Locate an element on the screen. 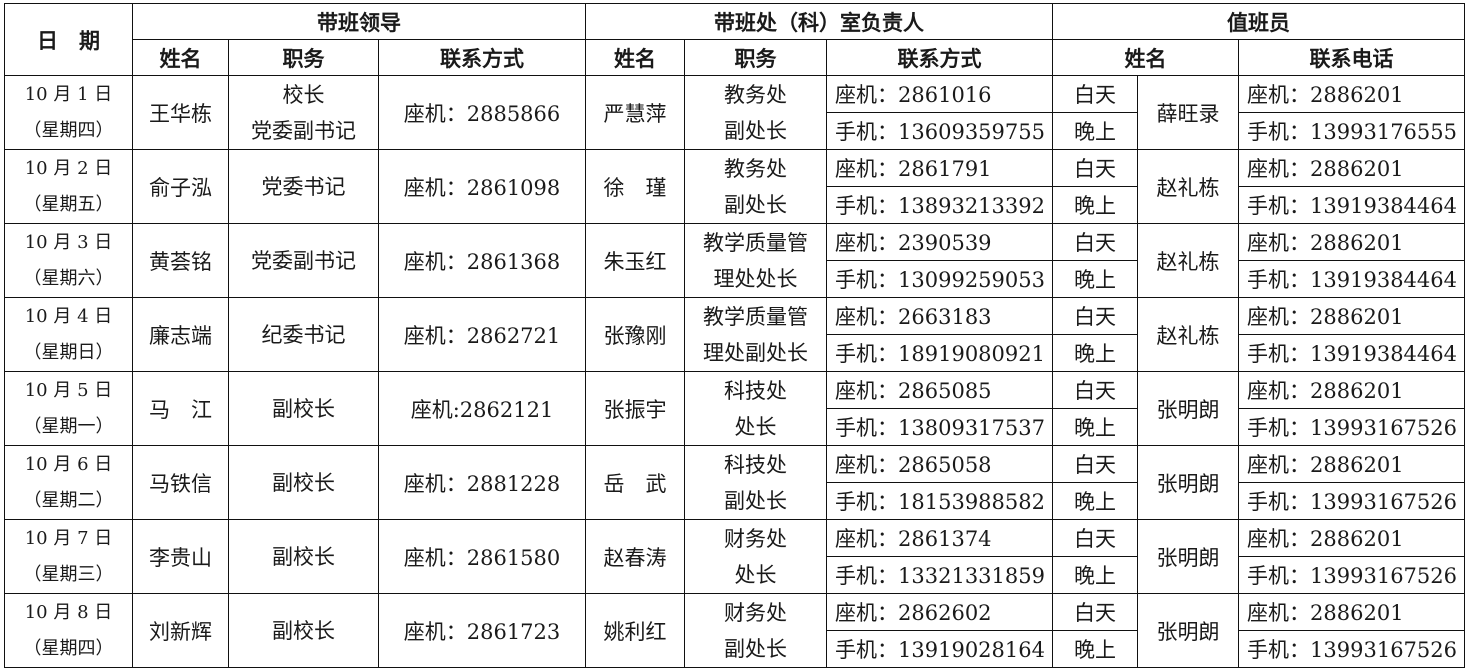 Image resolution: width=1468 pixels, height=672 pixels. dept-landline: 座机：2390539 is located at coordinates (940, 242).